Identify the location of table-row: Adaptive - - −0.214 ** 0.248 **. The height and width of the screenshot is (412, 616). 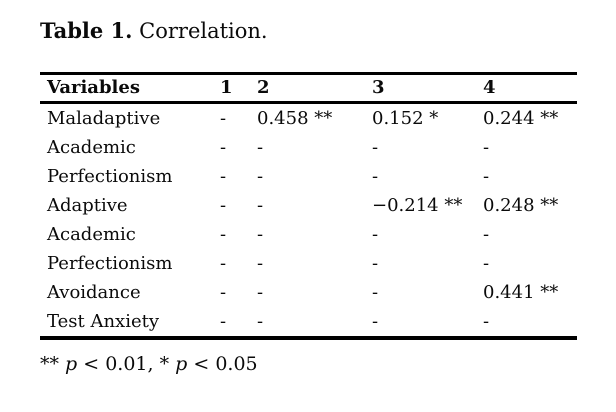
(308, 205).